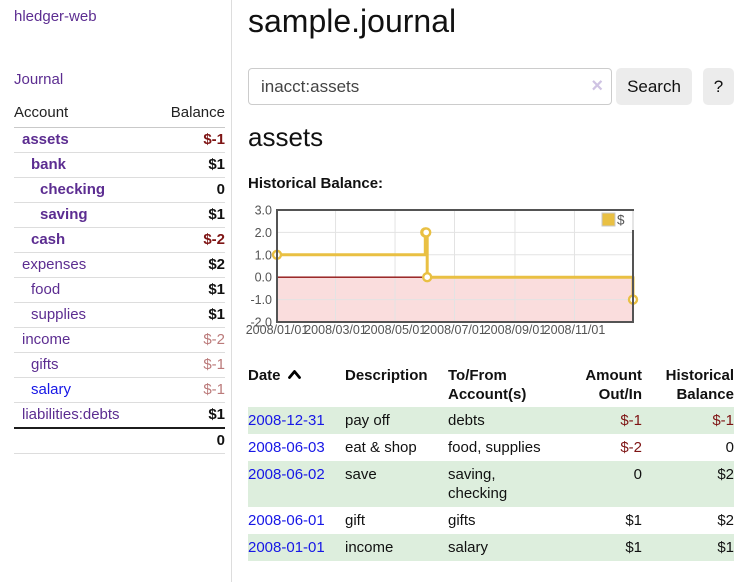  I want to click on sidebar-account-link: income, so click(46, 339).